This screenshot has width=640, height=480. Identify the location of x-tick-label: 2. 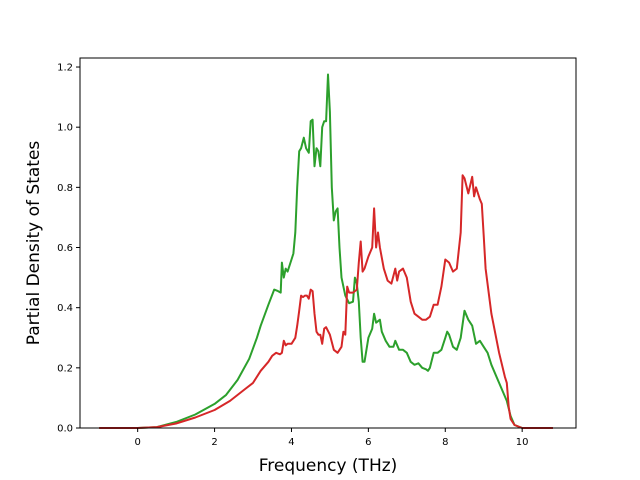
(214, 442).